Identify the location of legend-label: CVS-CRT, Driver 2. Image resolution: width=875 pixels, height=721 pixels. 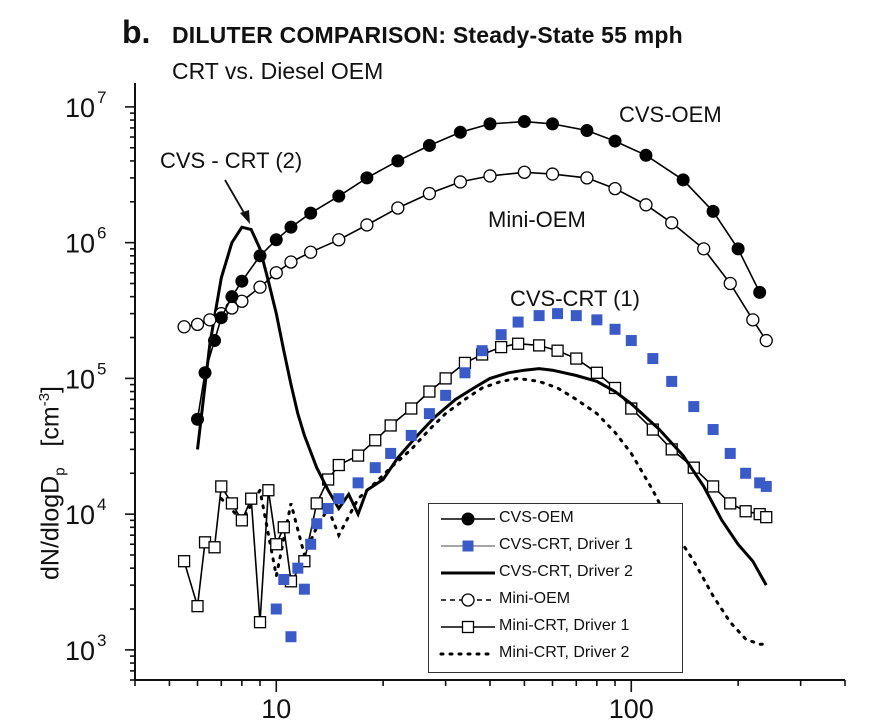
(566, 571).